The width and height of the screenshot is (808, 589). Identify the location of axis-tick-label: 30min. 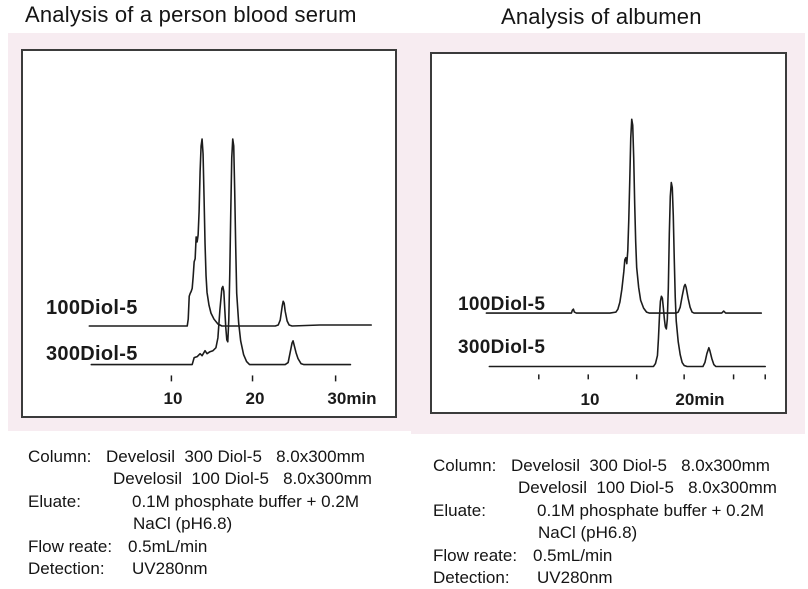
(352, 398).